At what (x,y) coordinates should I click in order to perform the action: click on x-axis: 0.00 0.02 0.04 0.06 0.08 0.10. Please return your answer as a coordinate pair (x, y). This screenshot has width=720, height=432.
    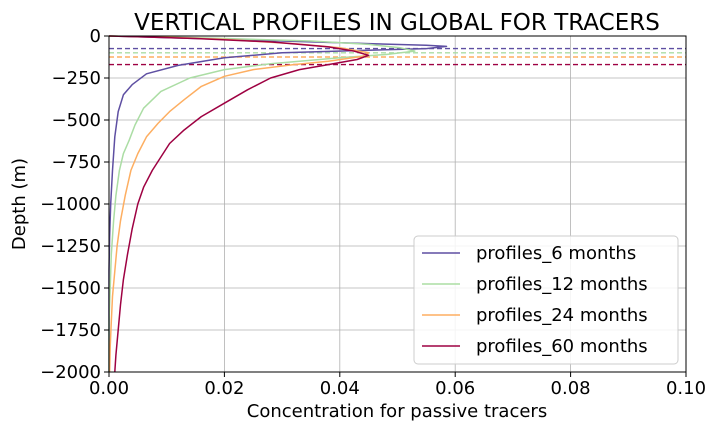
    Looking at the image, I should click on (397, 385).